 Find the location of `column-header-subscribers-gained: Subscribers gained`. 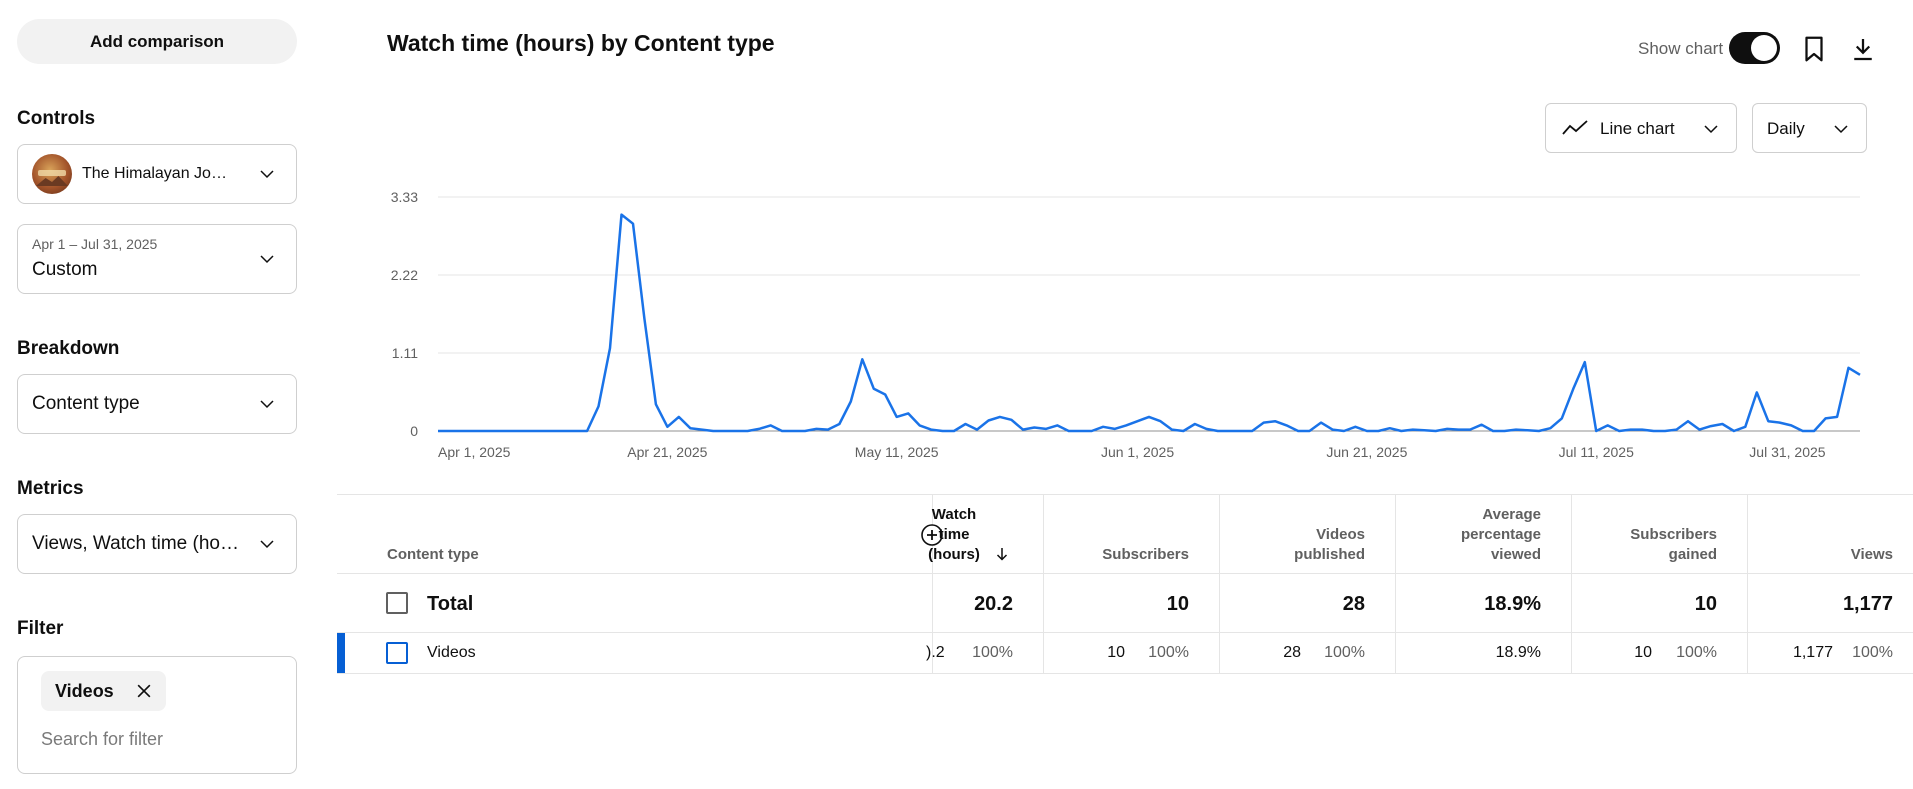

column-header-subscribers-gained: Subscribers gained is located at coordinates (1673, 544).